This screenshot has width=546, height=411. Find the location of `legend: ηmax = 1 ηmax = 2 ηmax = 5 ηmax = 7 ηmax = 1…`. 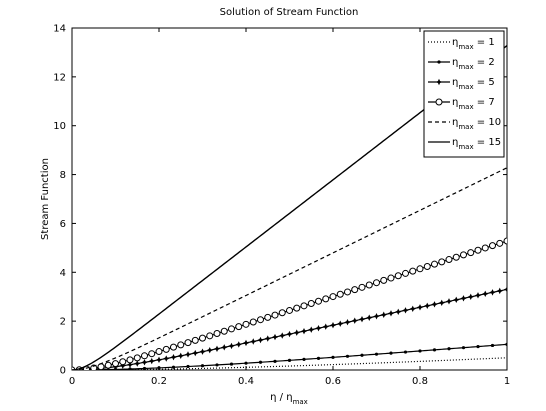

legend: ηmax = 1 ηmax = 2 ηmax = 5 ηmax = 7 ηmax = 1… is located at coordinates (464, 94).